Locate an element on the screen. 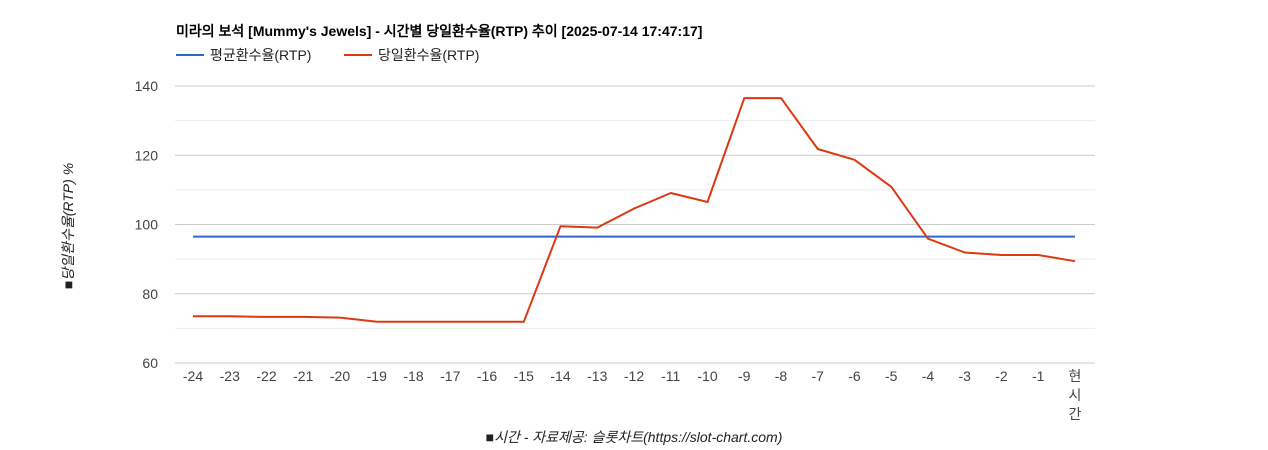  y-tick-labels: 60 80 100 120 140 is located at coordinates (147, 224).